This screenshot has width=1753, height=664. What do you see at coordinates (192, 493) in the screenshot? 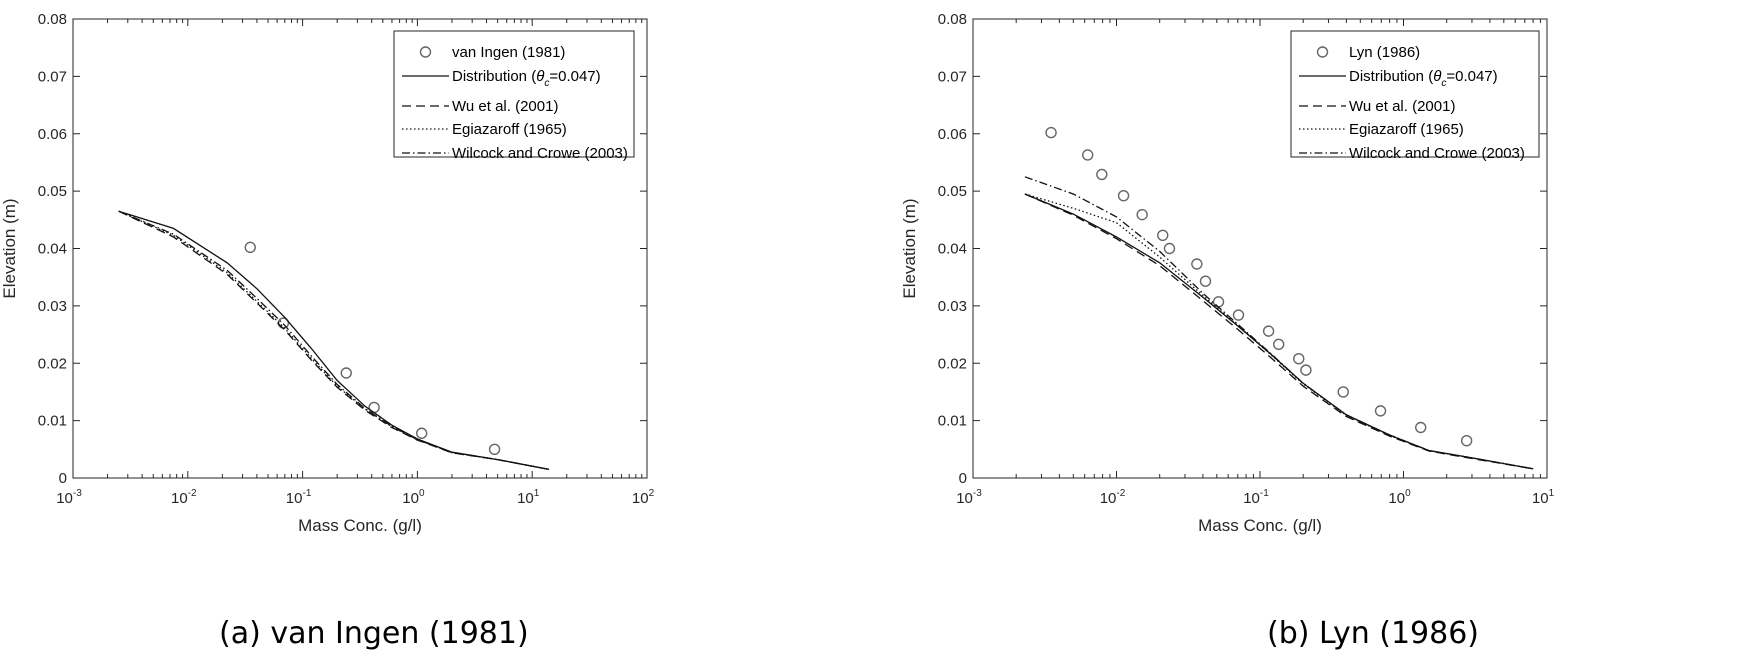
I see `x-tick-exponent: -2` at bounding box center [192, 493].